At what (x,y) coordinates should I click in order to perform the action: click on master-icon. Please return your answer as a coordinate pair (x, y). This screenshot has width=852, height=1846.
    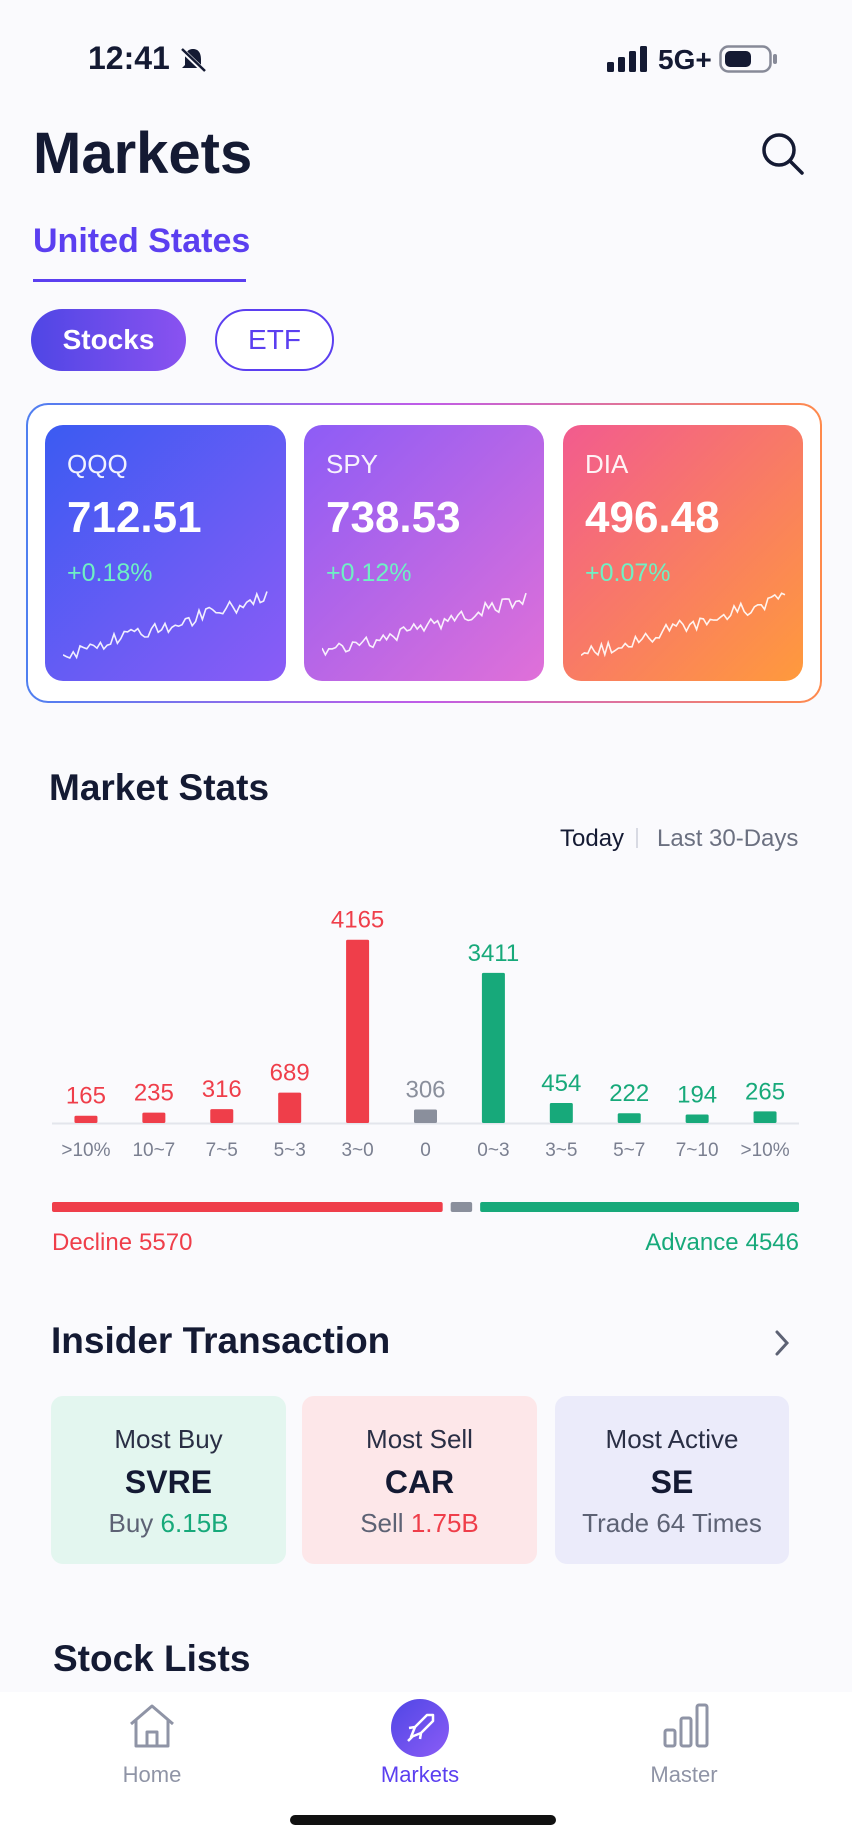
    Looking at the image, I should click on (686, 1725).